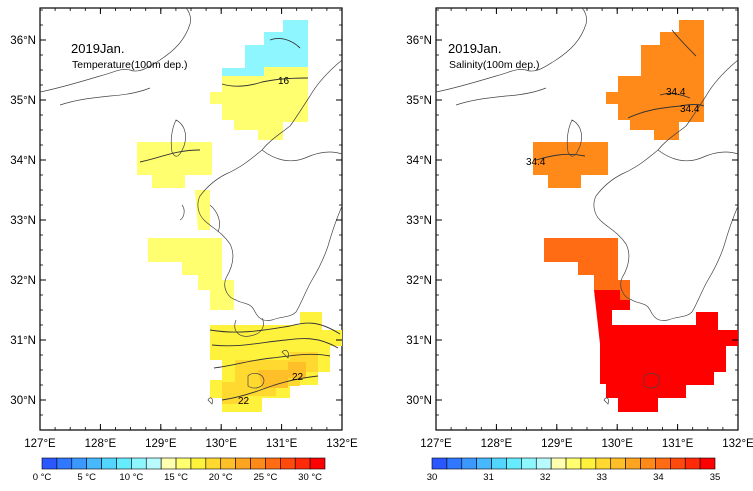 The image size is (753, 491). Describe the element at coordinates (574, 470) in the screenshot. I see `salinity-colorbar: 30 31 32 33 34 35` at that location.